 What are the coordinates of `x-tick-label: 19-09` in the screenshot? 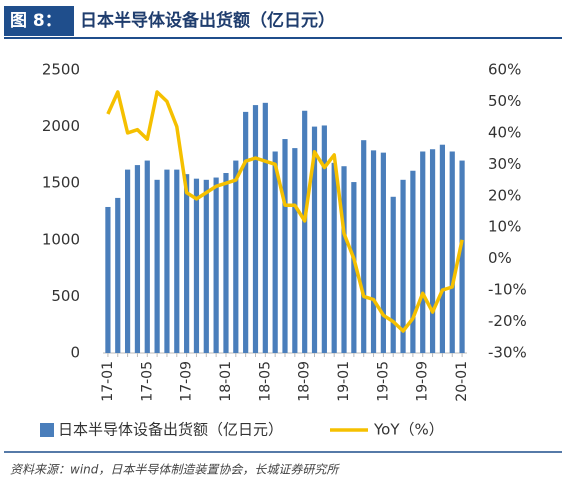 It's located at (423, 381).